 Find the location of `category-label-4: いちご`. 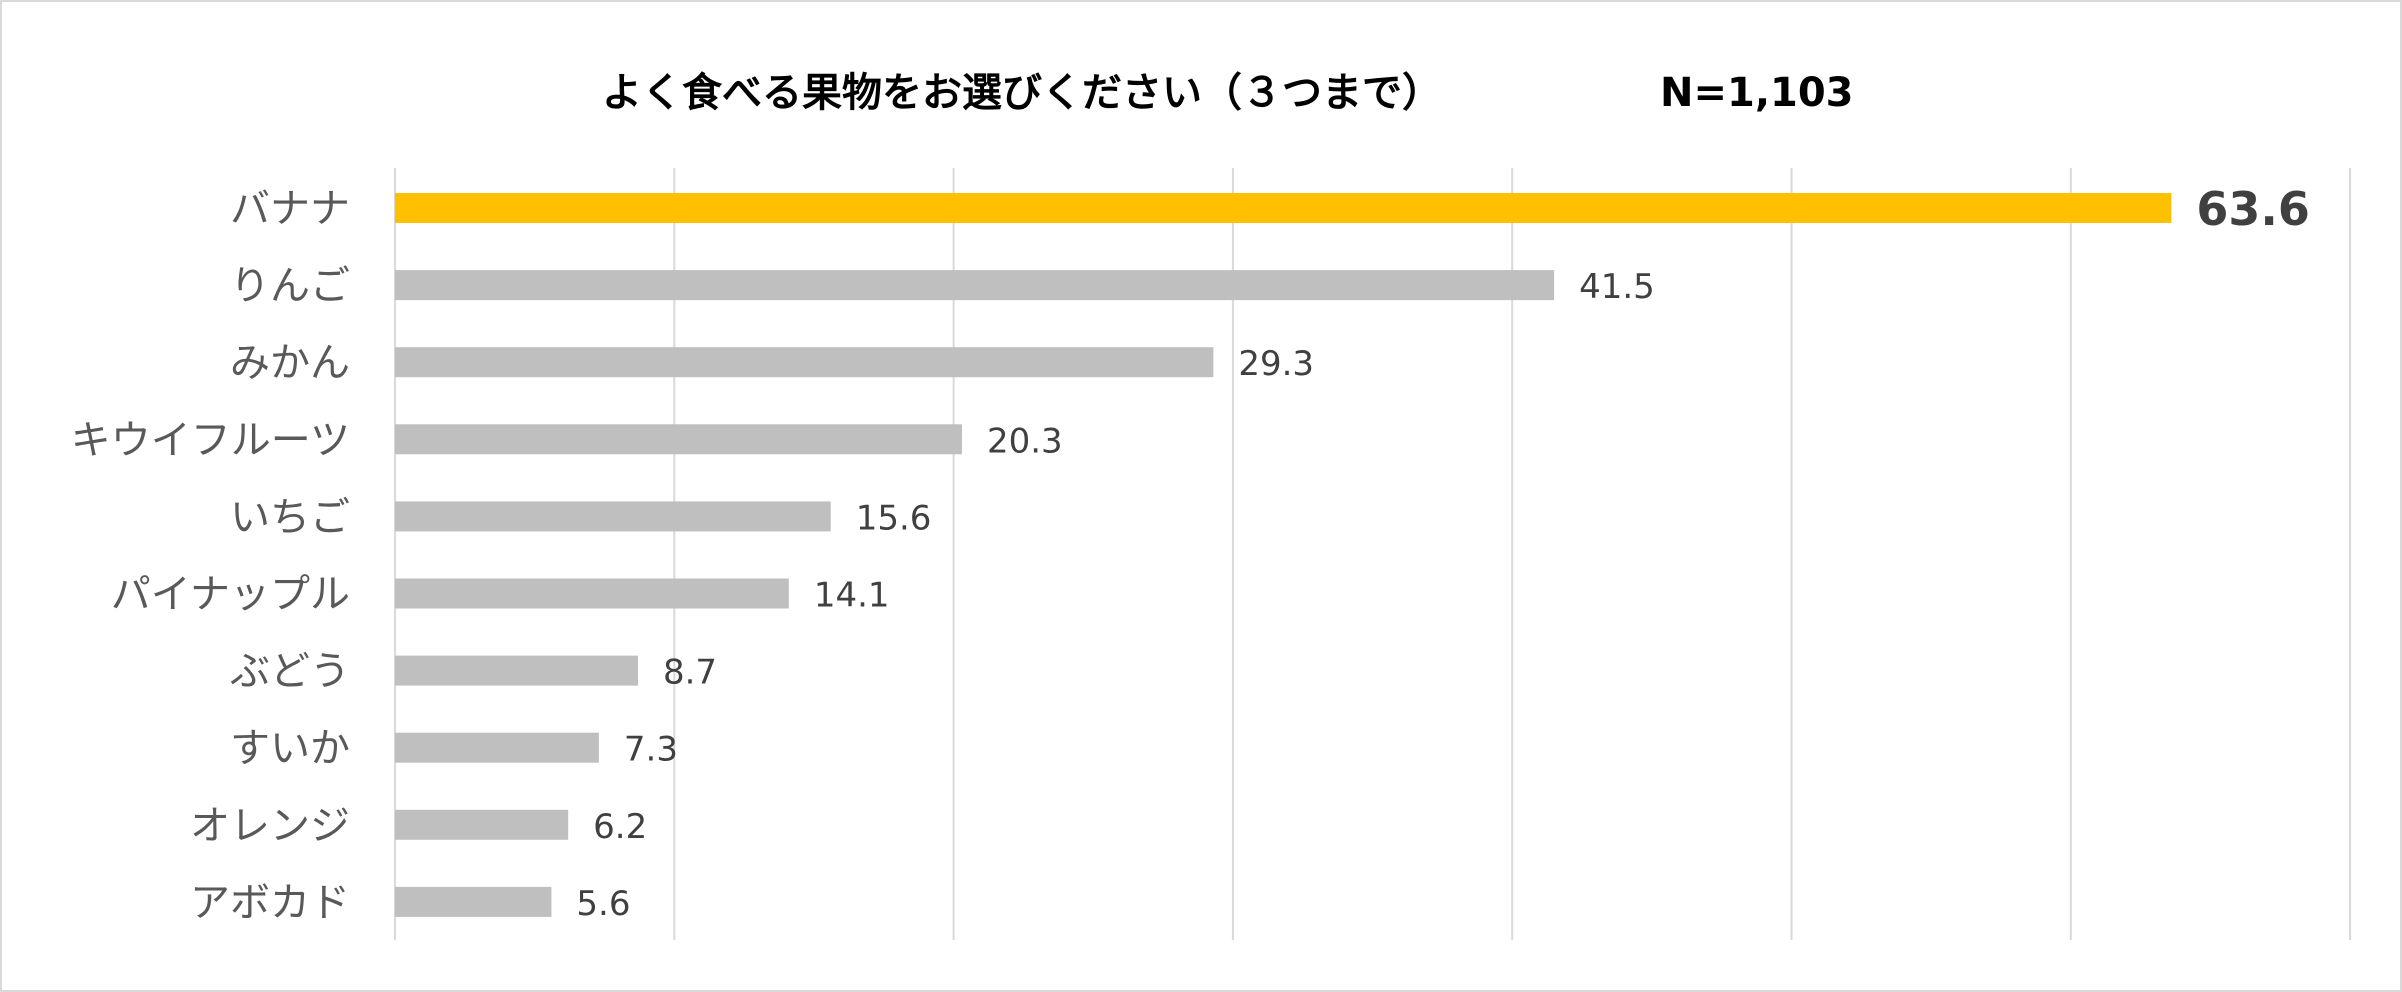

category-label-4: いちご is located at coordinates (290, 517).